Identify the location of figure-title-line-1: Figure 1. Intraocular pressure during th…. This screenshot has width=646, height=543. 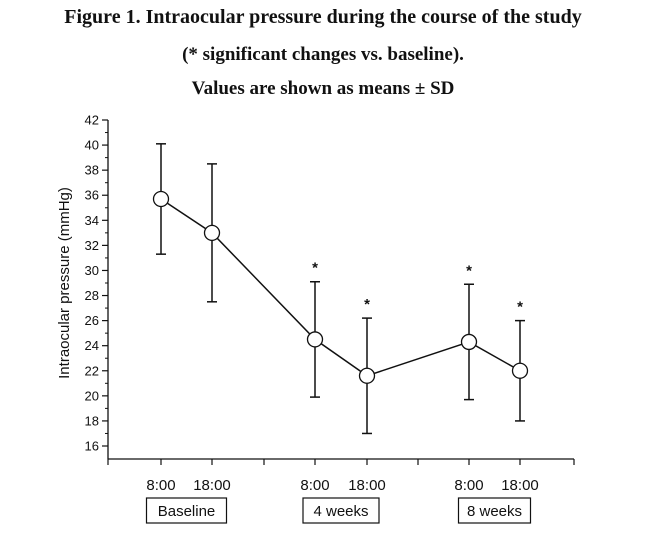
(323, 17).